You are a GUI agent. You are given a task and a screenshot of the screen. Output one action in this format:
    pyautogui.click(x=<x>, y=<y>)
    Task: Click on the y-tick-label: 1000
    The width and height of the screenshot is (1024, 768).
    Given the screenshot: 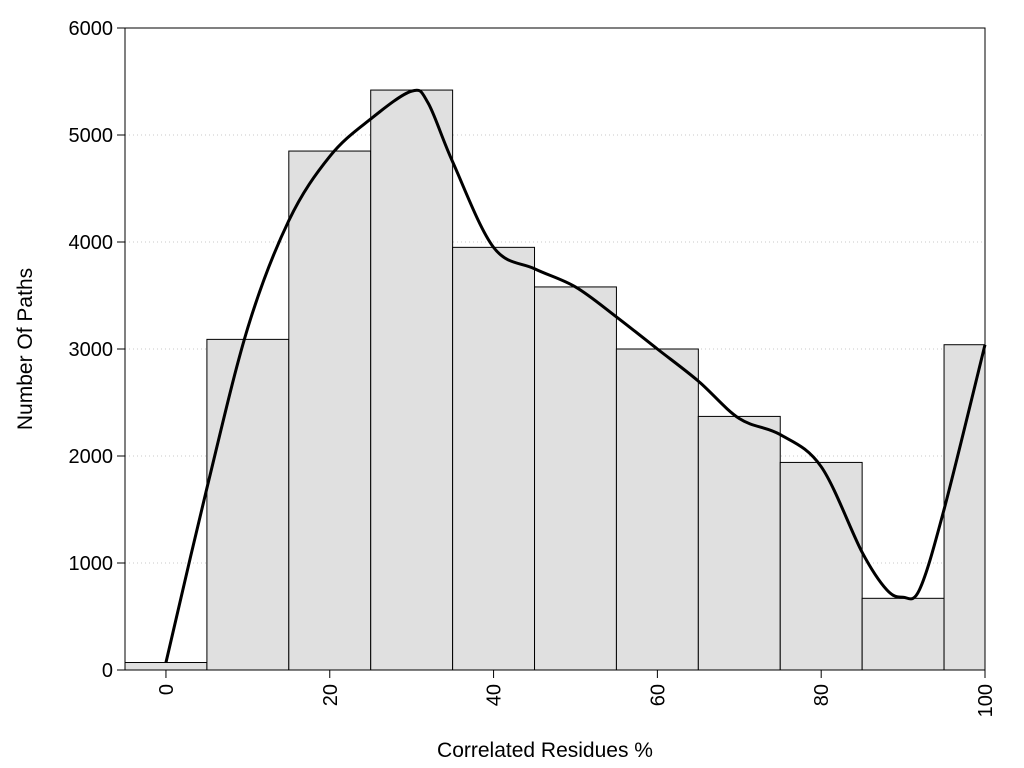 What is the action you would take?
    pyautogui.click(x=91, y=564)
    